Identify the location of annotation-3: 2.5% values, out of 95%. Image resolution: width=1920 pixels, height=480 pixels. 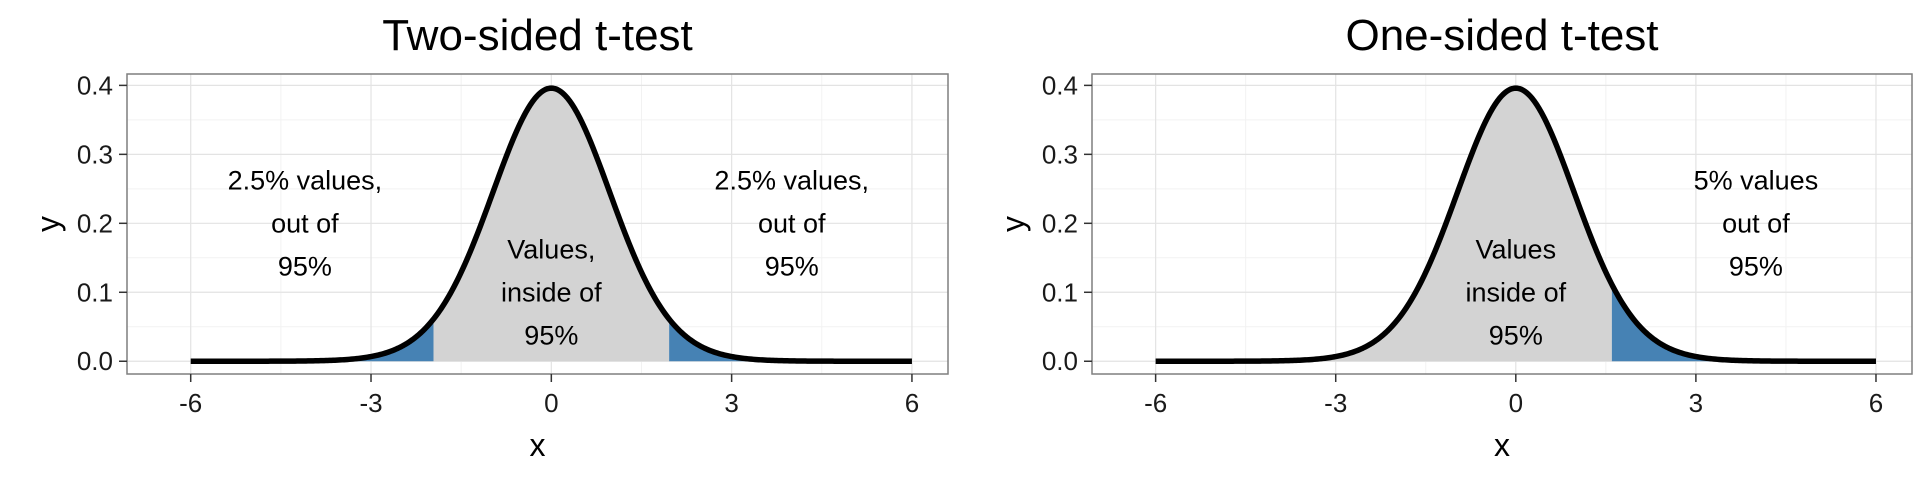
(791, 223).